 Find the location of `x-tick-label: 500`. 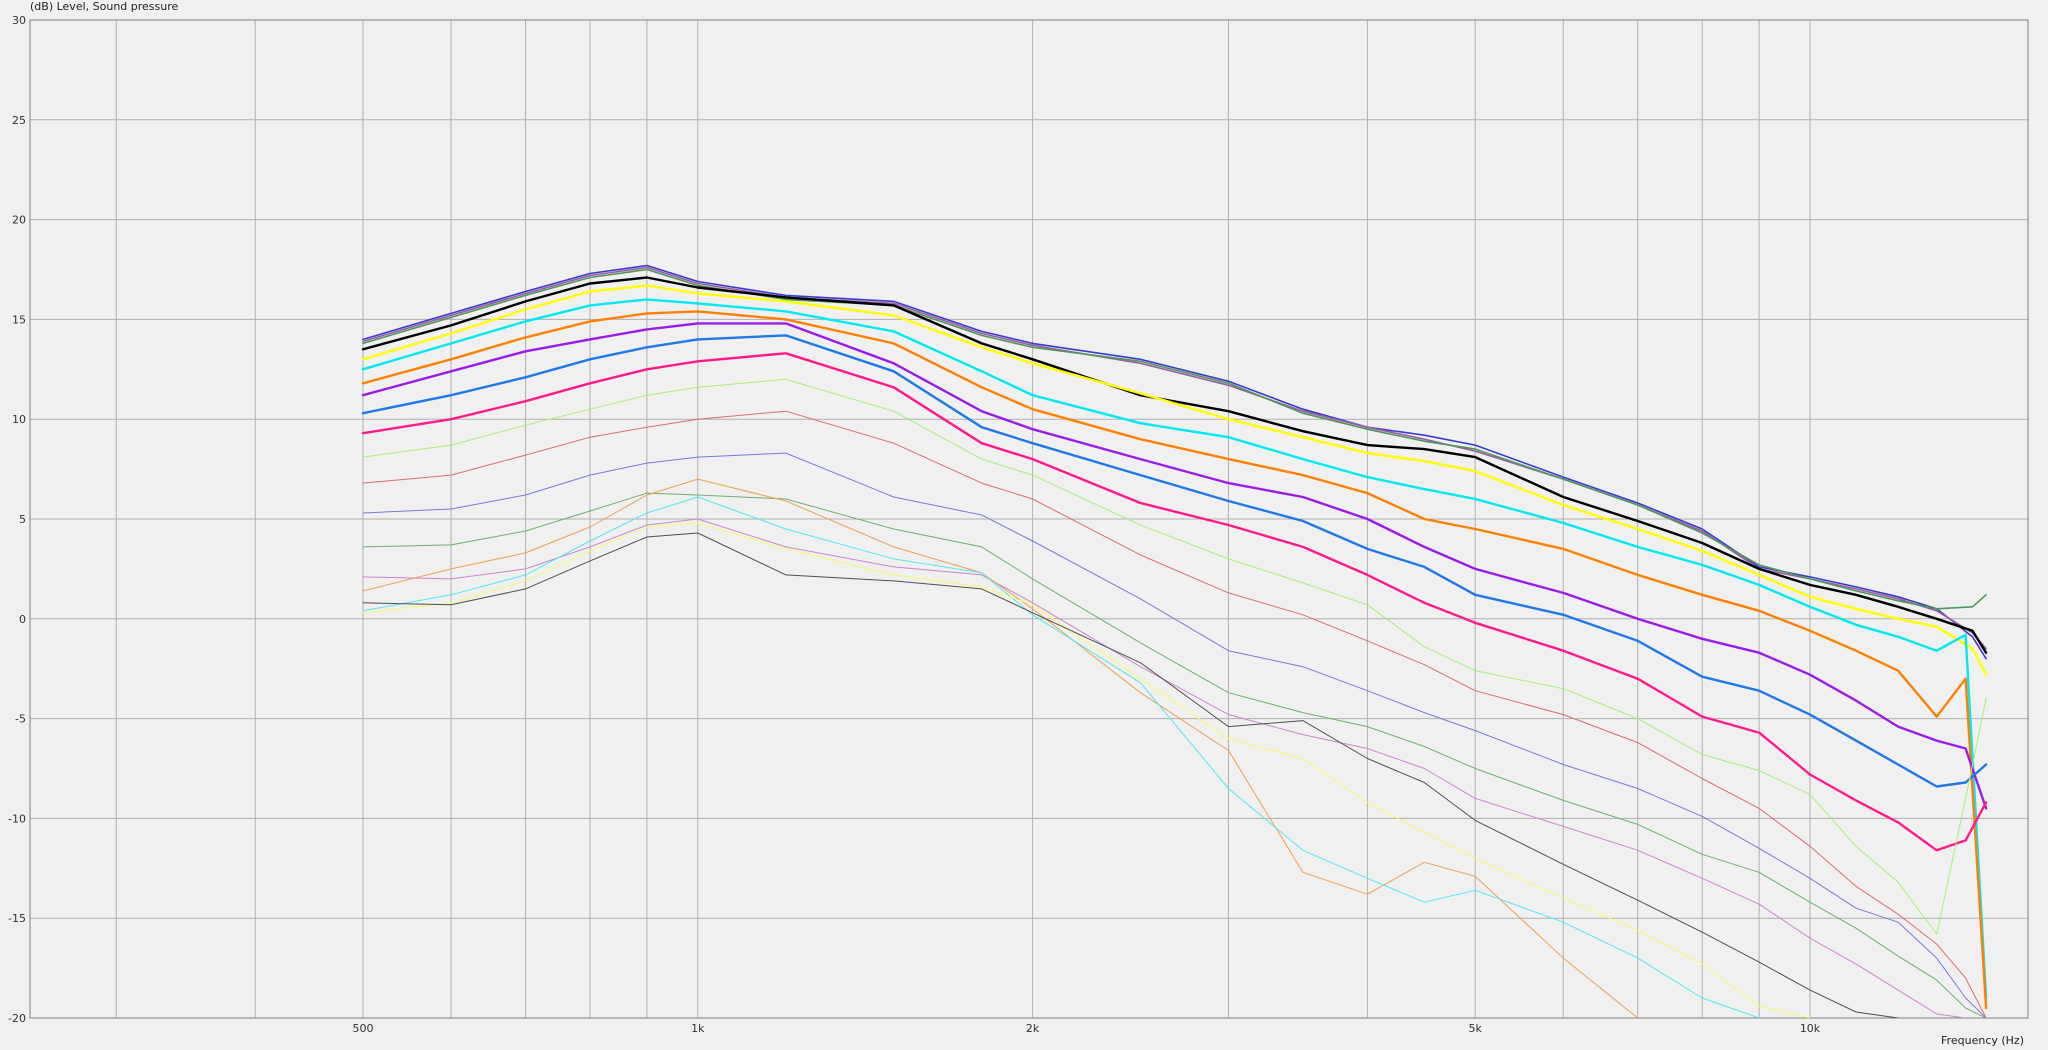

x-tick-label: 500 is located at coordinates (363, 1028).